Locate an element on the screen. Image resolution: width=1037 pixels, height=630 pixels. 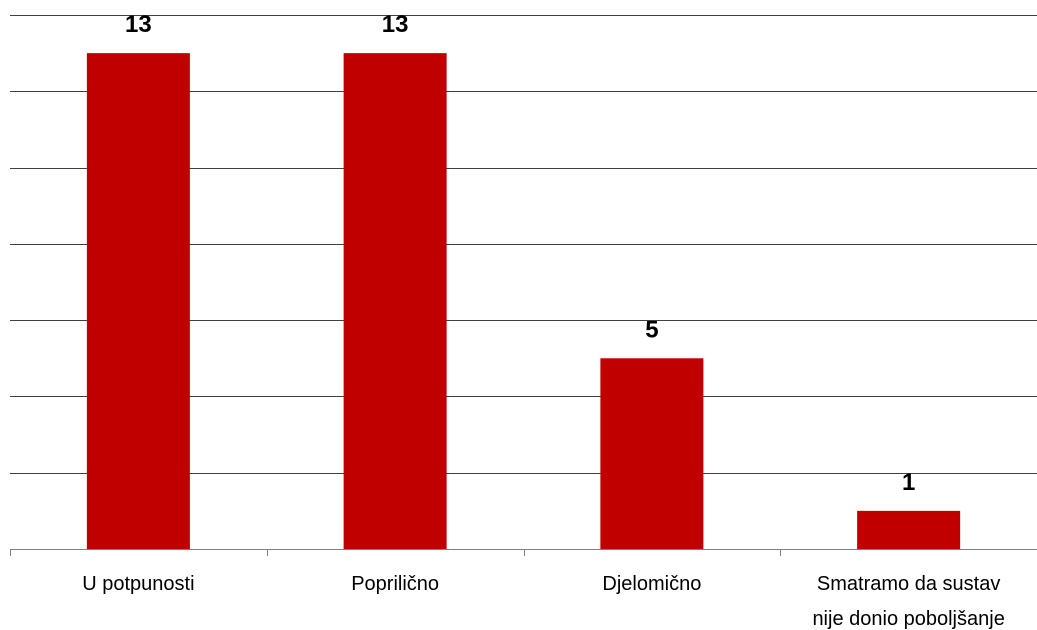
category-label: Smatramo da sustav is located at coordinates (908, 584).